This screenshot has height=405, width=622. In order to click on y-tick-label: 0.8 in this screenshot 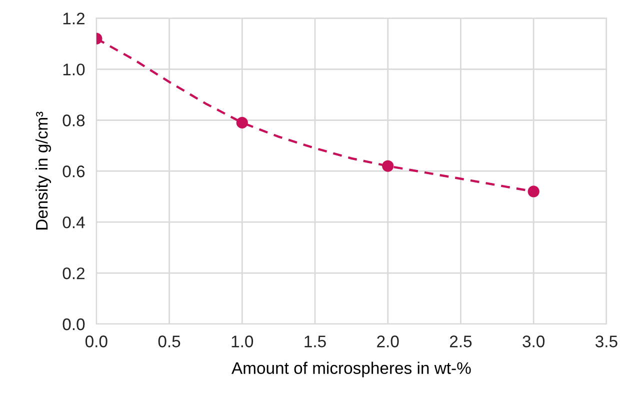, I will do `click(73, 120)`.